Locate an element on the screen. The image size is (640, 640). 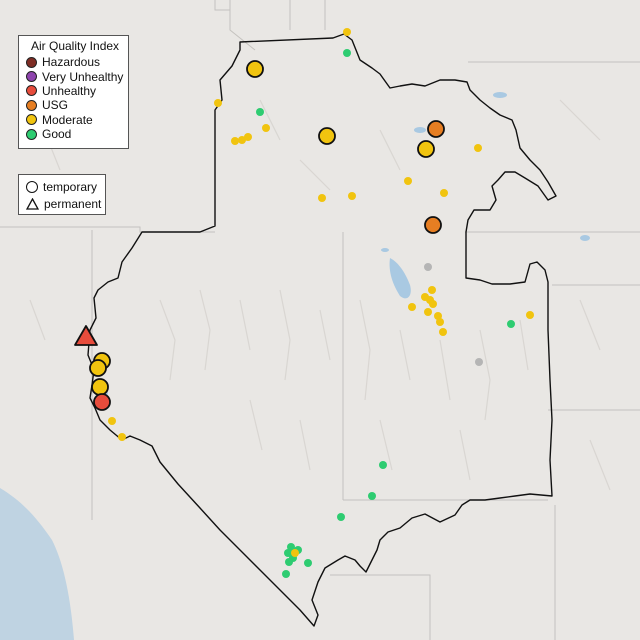
legend-label: permanent is located at coordinates (73, 203).